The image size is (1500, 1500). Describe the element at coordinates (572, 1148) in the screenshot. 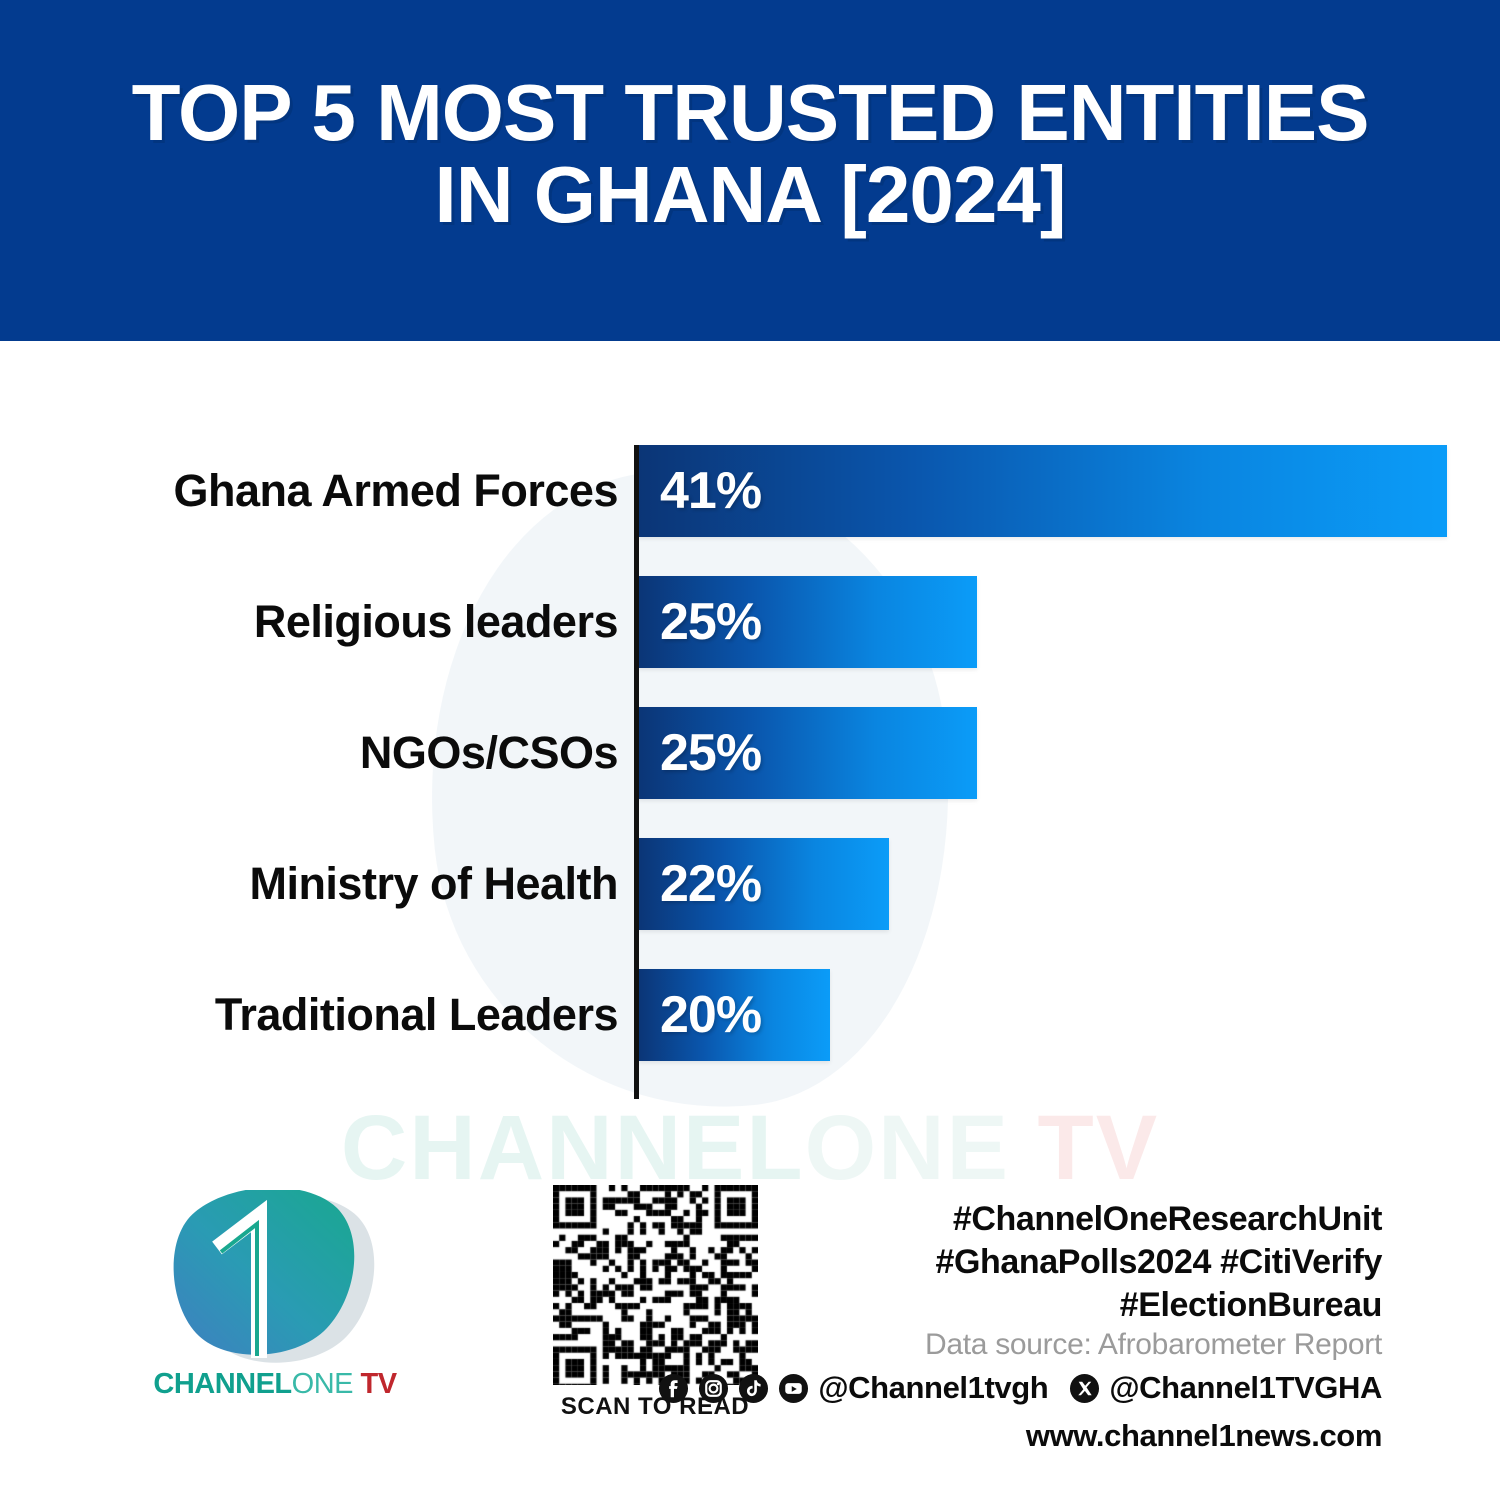

I see `watermark-channel: CHANNEL` at that location.